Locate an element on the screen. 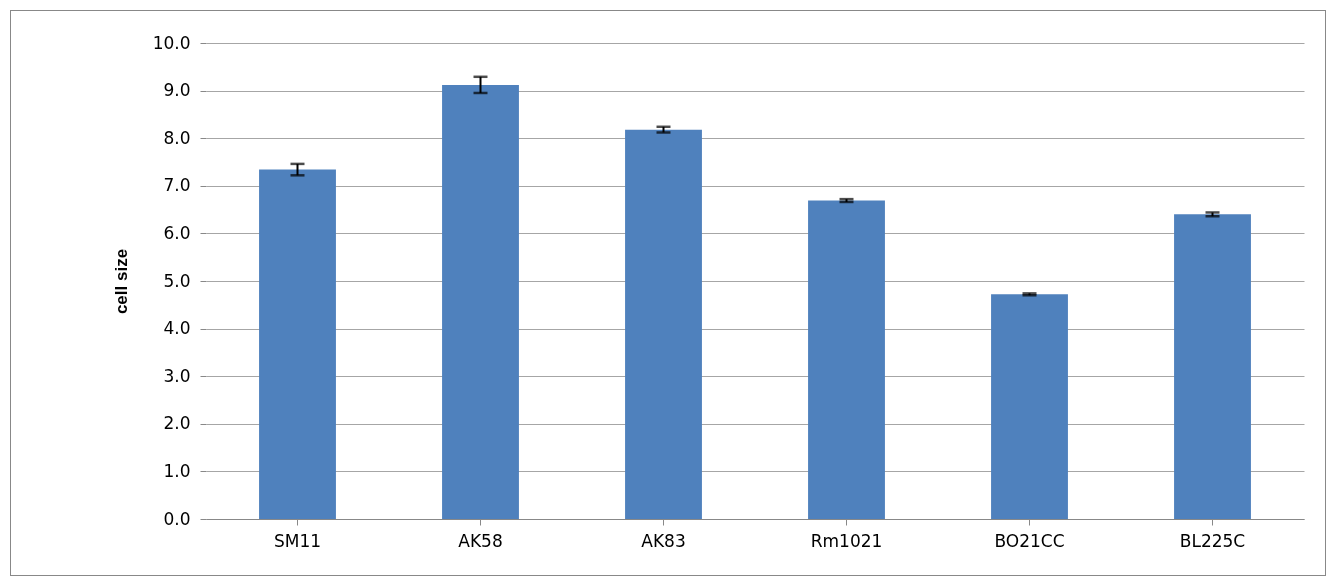 This screenshot has height=578, width=1338. y-tick-label: 5.0 is located at coordinates (177, 280).